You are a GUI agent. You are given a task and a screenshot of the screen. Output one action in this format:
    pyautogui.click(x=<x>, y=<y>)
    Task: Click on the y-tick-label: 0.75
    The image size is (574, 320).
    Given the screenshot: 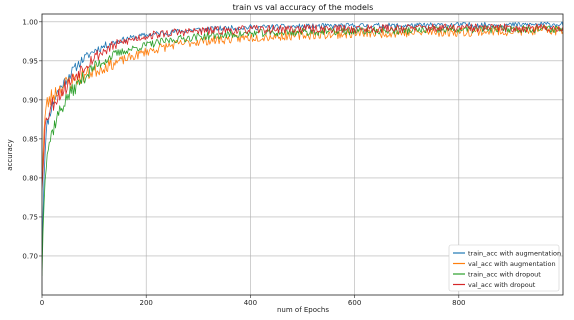 What is the action you would take?
    pyautogui.click(x=30, y=217)
    